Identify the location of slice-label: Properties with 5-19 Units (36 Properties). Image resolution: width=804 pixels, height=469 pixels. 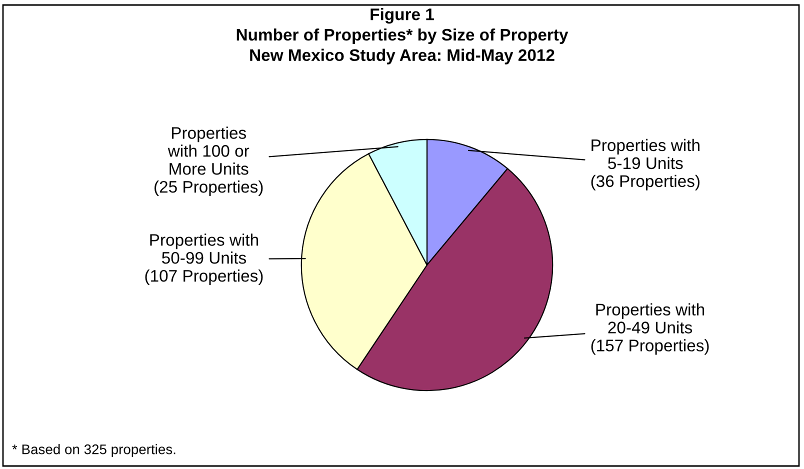
(645, 164).